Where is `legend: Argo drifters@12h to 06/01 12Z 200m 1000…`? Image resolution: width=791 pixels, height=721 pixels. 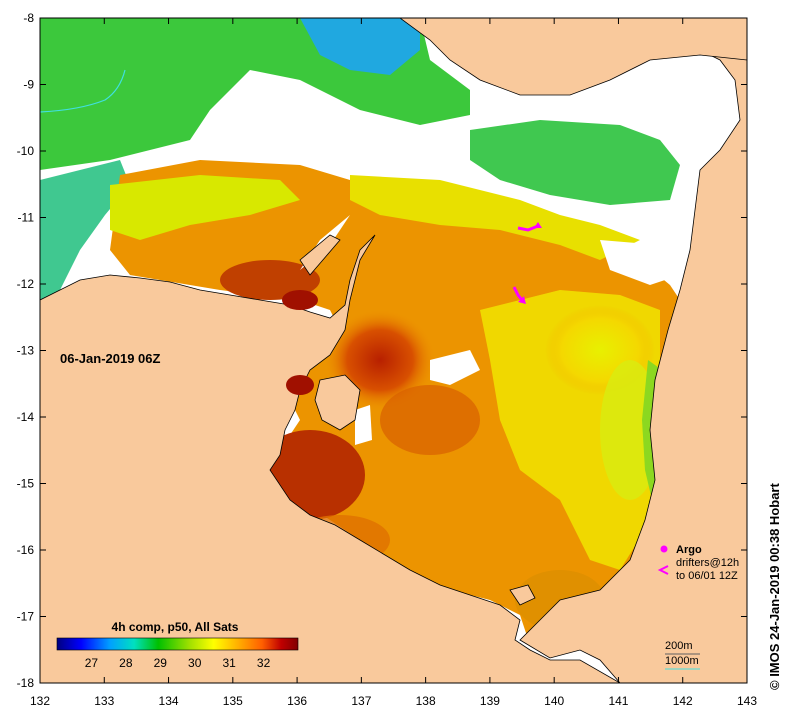 legend: Argo drifters@12h to 06/01 12Z 200m 1000… is located at coordinates (698, 607).